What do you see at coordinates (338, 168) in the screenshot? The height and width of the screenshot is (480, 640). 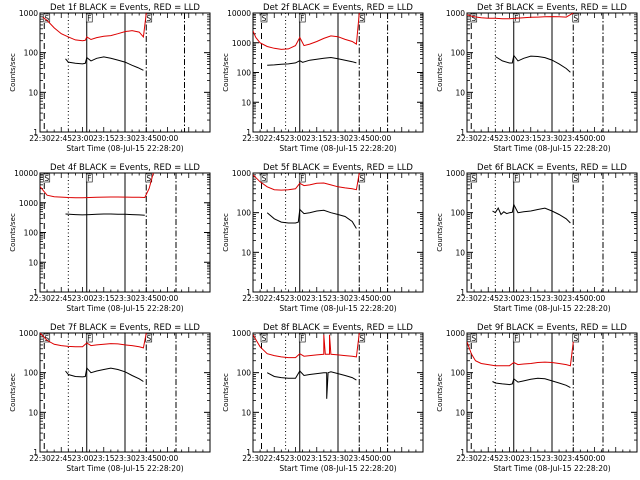 I see `panel-title: Det 5f BLACK = Events, RED = LLD` at bounding box center [338, 168].